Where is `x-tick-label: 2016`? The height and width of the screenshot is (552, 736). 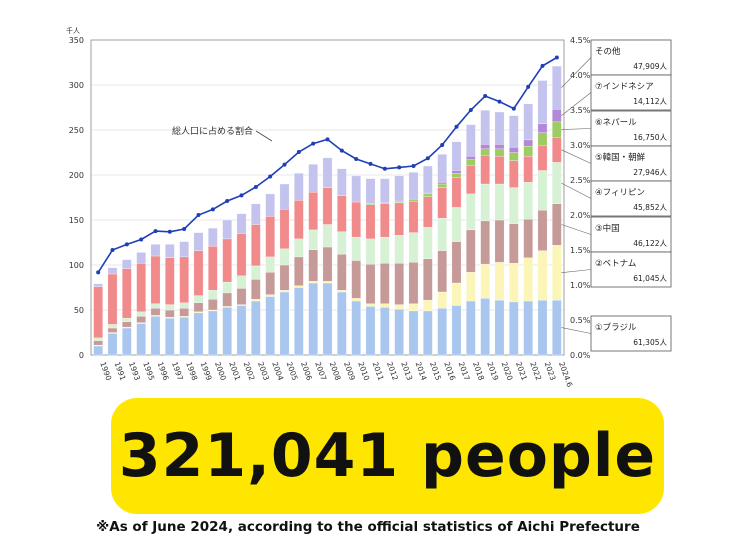 x-tick-label: 2016 is located at coordinates (449, 371).